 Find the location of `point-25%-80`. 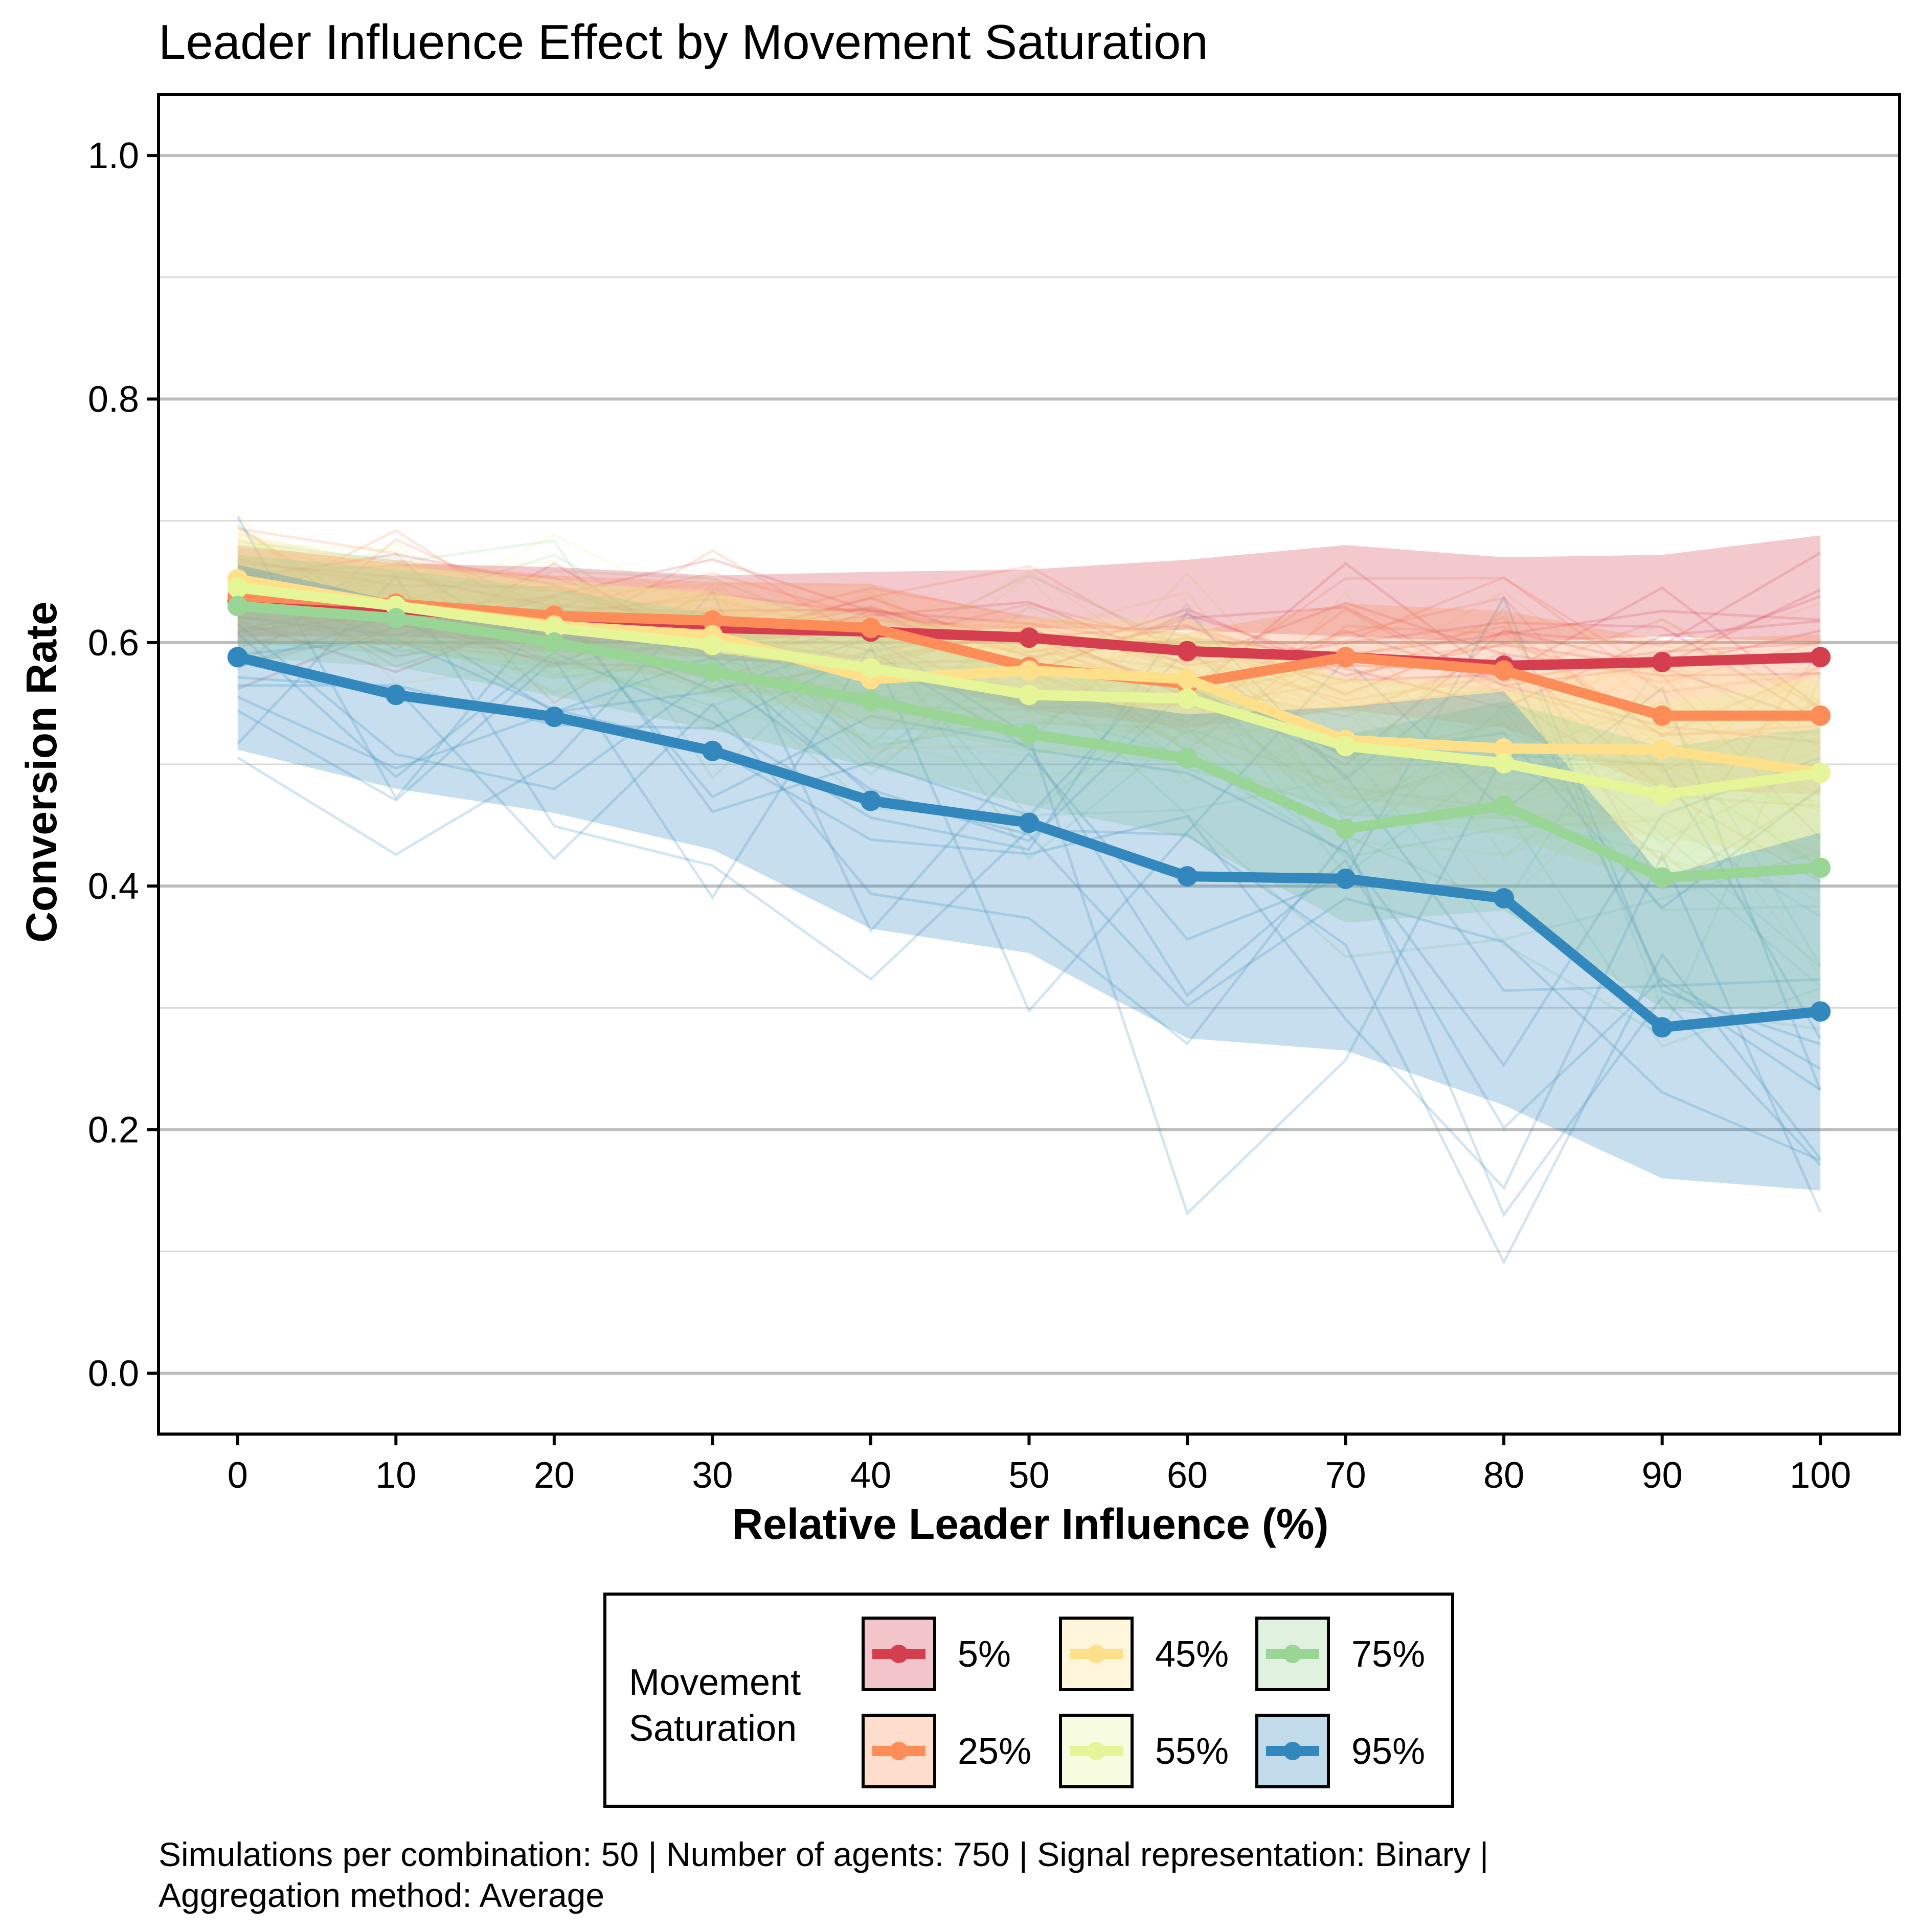

point-25%-80 is located at coordinates (1504, 670).